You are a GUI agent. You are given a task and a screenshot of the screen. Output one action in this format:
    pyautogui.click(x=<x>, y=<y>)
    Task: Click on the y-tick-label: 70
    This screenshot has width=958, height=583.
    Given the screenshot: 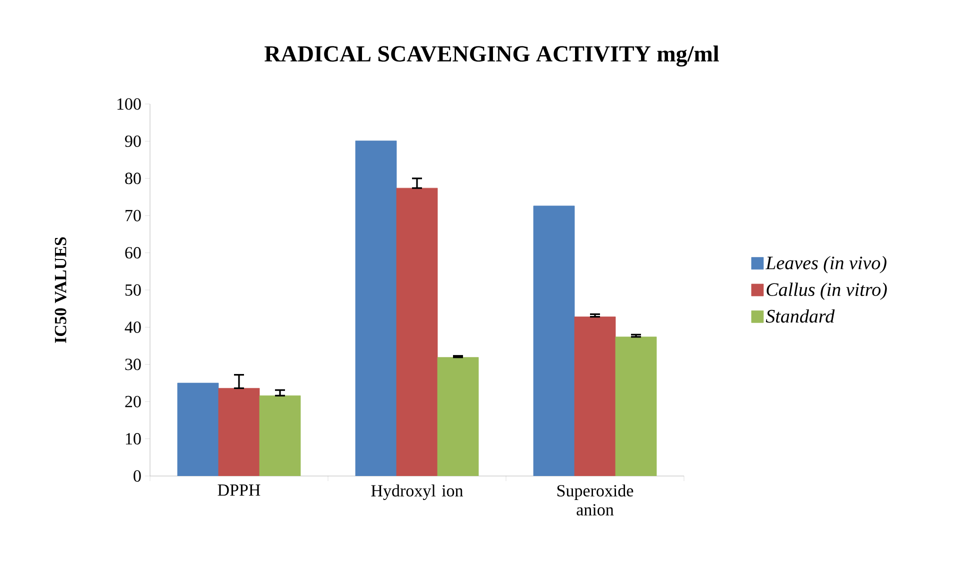 What is the action you would take?
    pyautogui.click(x=133, y=216)
    